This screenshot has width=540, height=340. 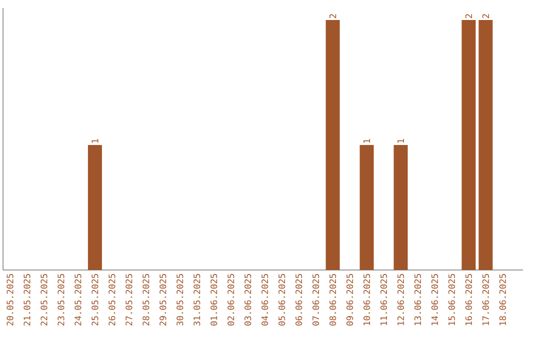 I want to click on x-tick-label: 25.05.2025, so click(x=95, y=300).